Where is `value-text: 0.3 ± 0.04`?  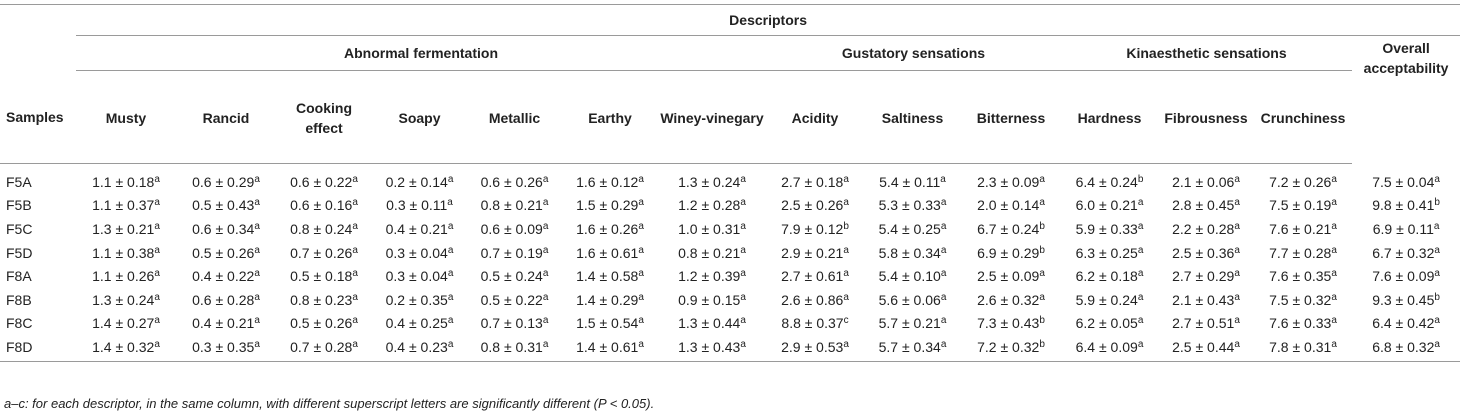
value-text: 0.3 ± 0.04 is located at coordinates (416, 252).